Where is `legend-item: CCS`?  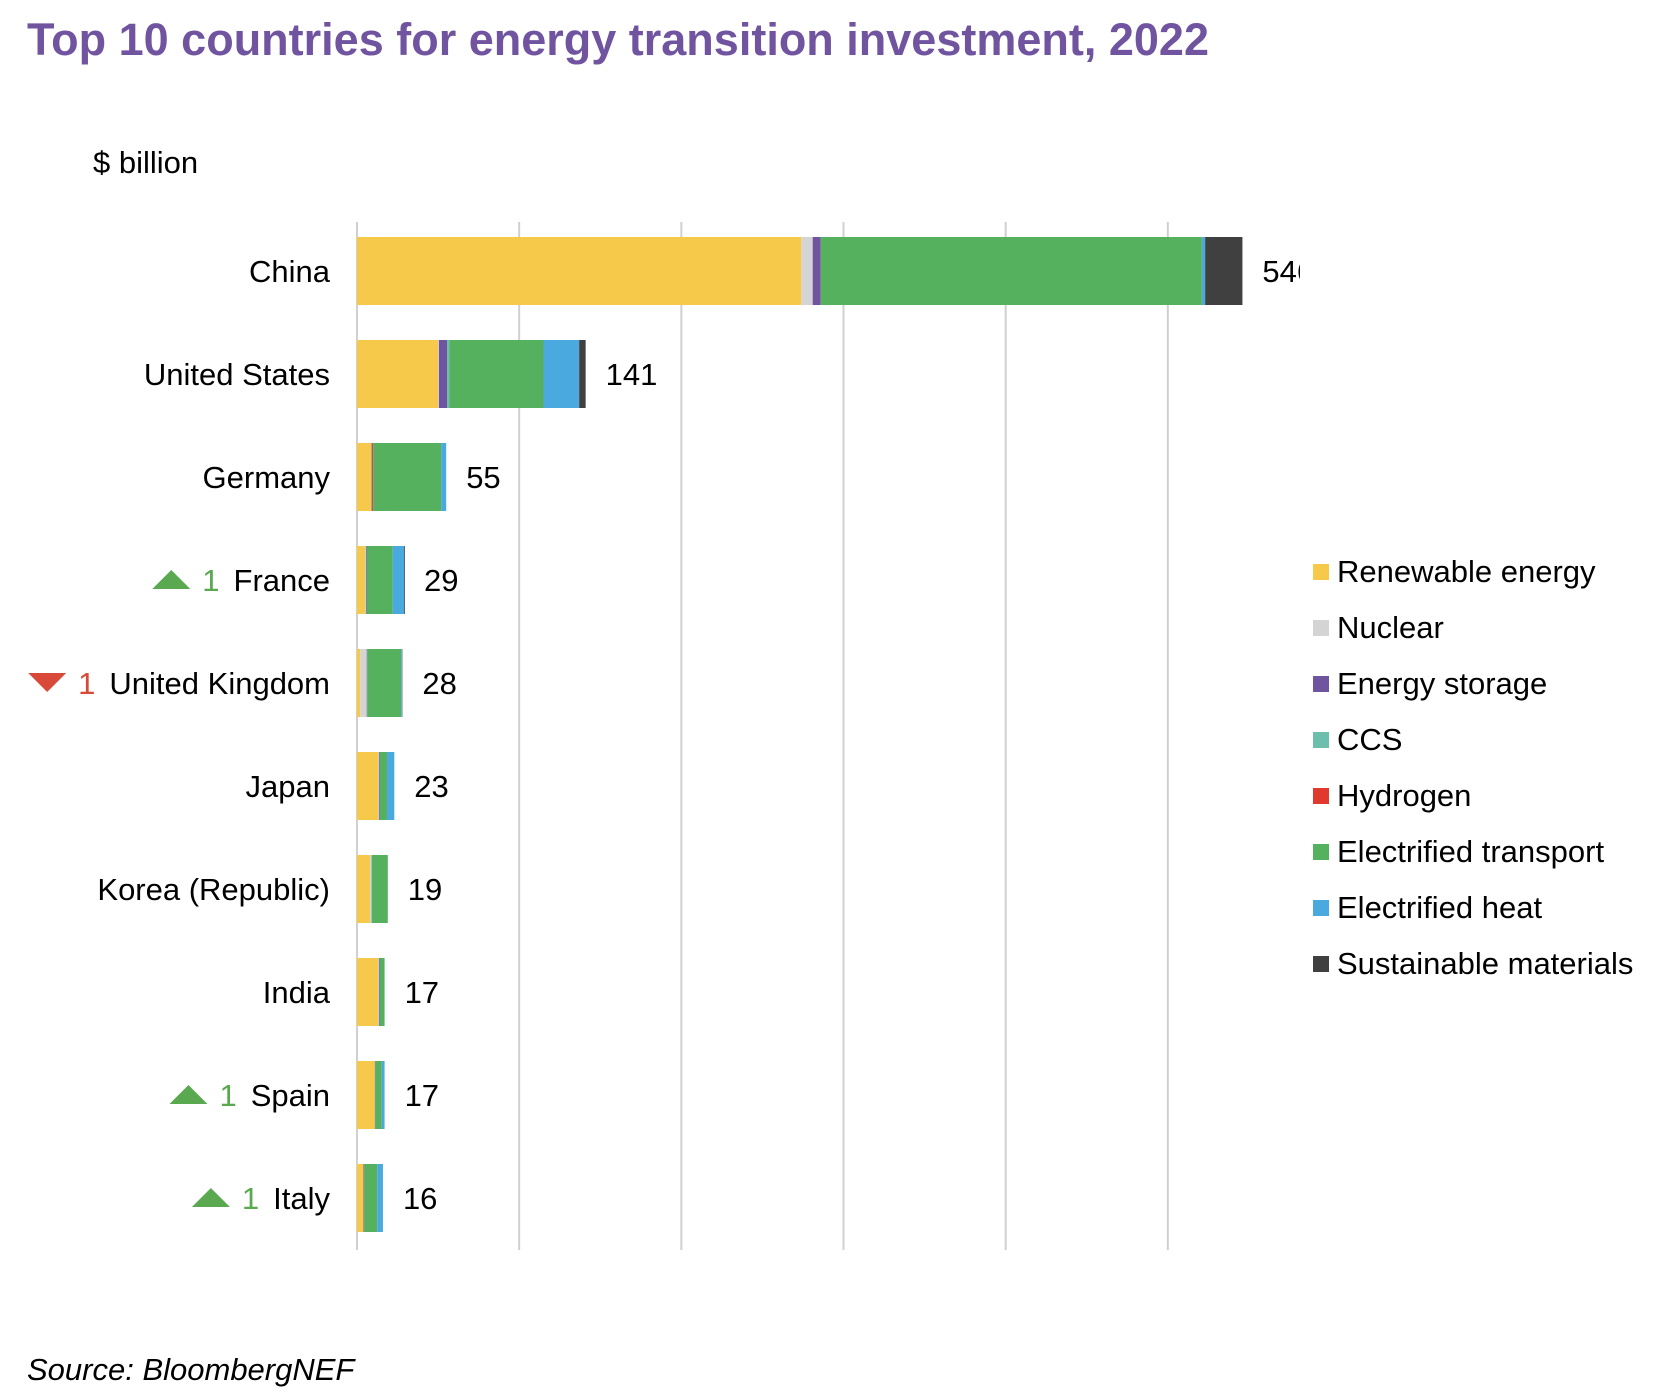 legend-item: CCS is located at coordinates (1488, 740).